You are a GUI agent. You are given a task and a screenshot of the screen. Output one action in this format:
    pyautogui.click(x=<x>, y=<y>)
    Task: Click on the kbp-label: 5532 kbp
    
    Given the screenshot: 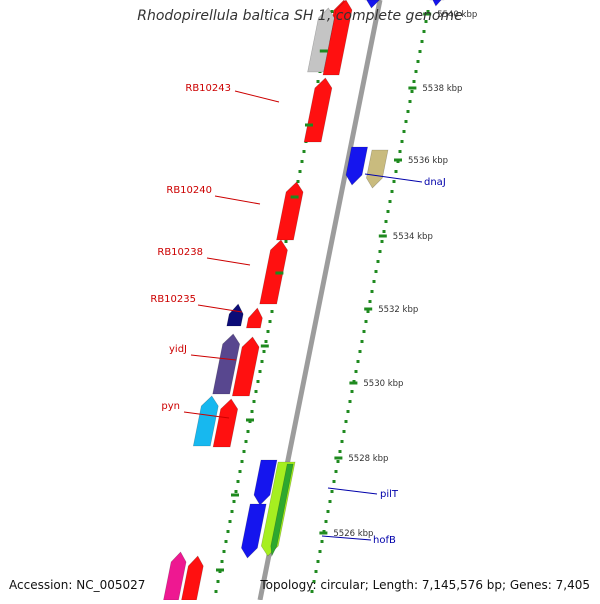 What is the action you would take?
    pyautogui.click(x=398, y=310)
    